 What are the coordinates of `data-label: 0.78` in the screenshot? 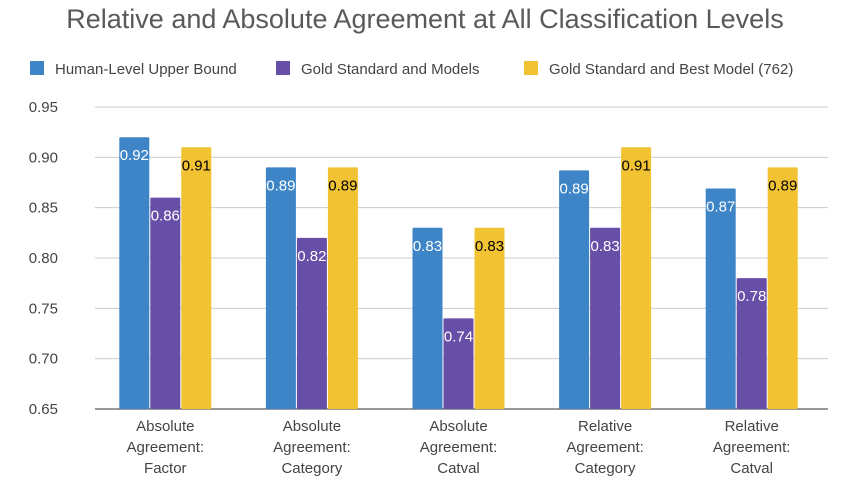 It's located at (751, 296).